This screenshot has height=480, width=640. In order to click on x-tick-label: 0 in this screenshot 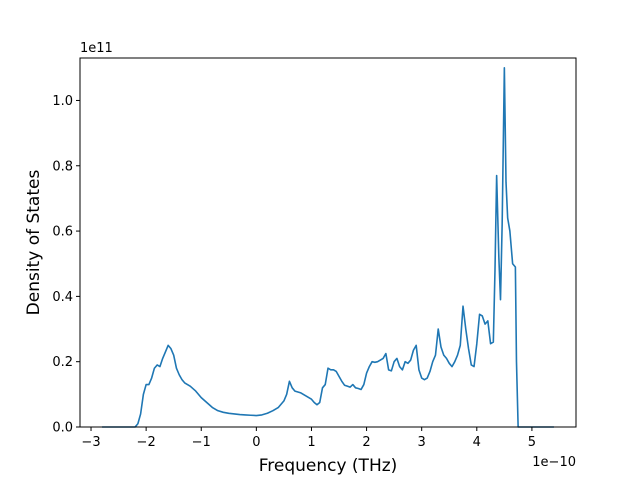, I will do `click(256, 442)`.